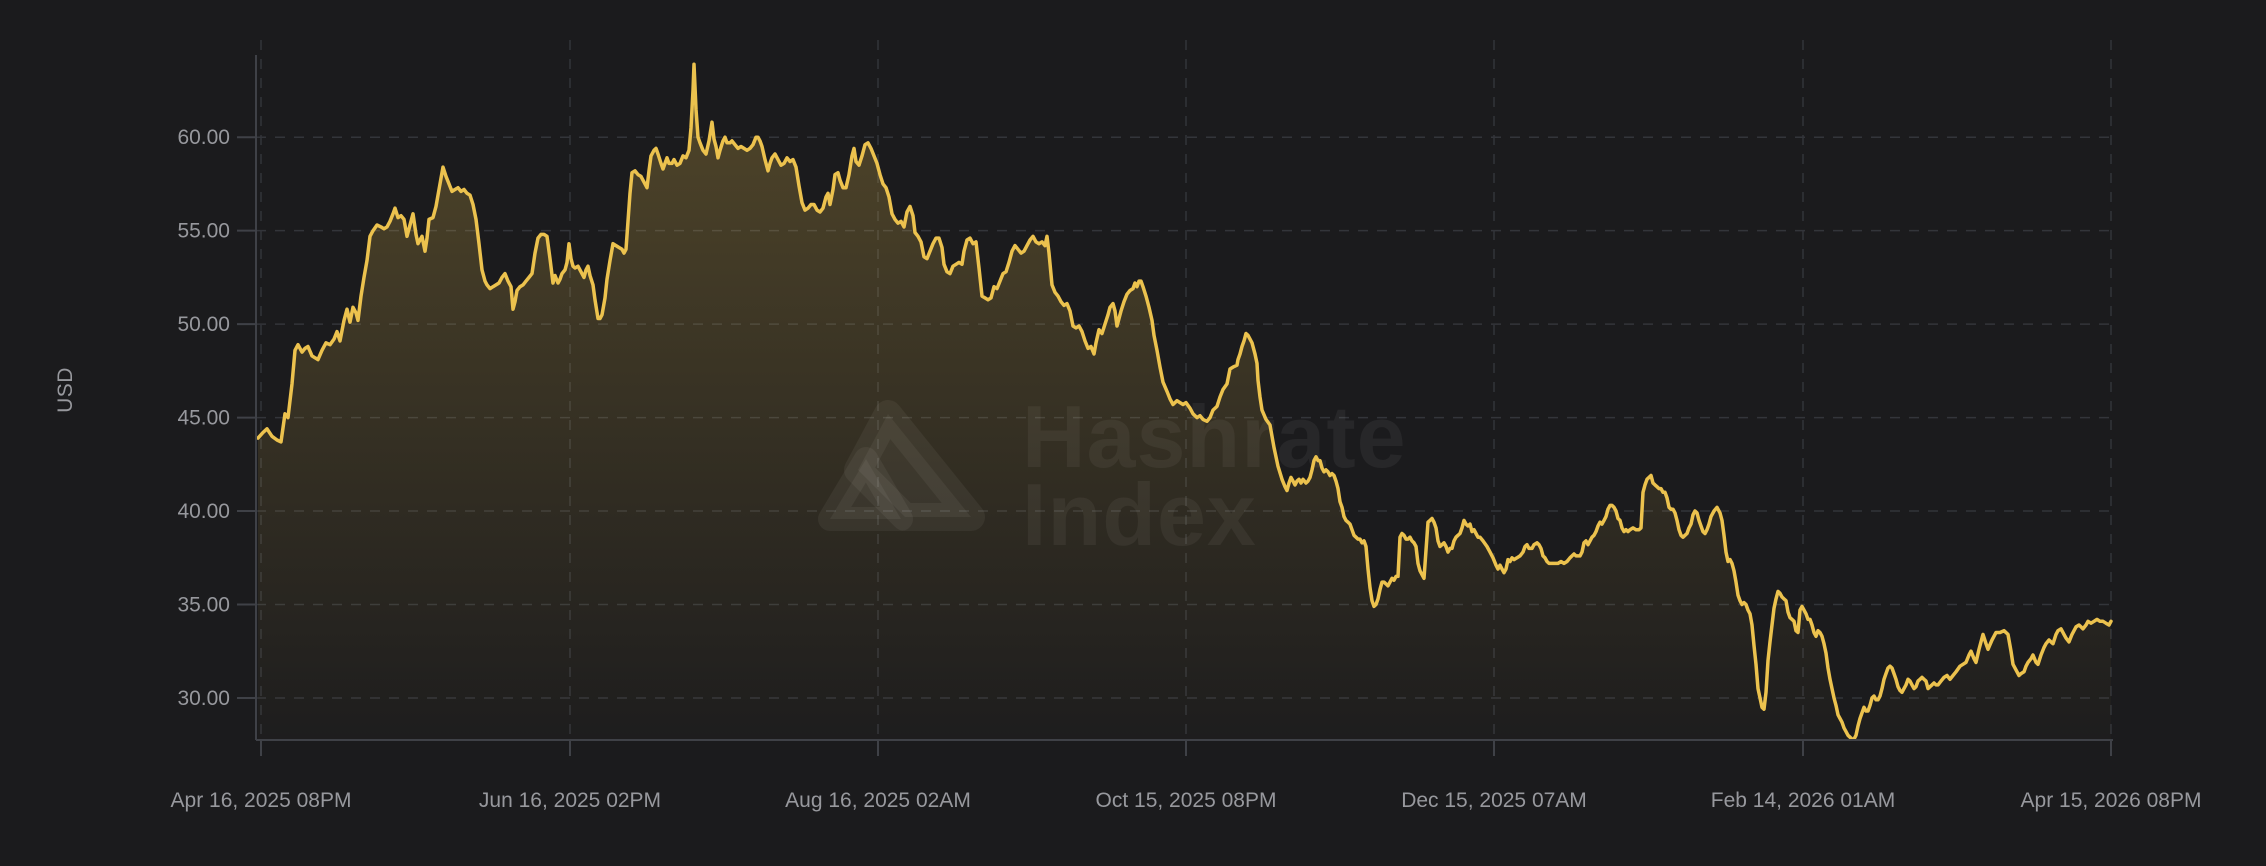 The image size is (2266, 866). I want to click on x-tick-label: Feb 14, 2026 01AM, so click(1803, 800).